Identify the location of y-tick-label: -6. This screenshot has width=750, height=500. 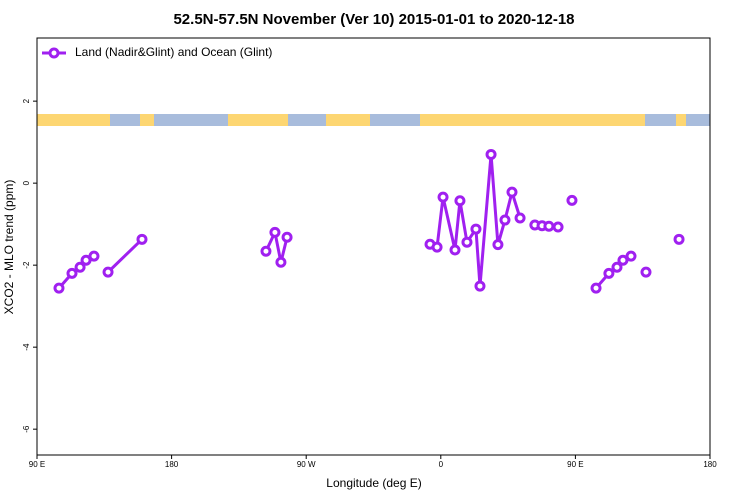
(26, 429).